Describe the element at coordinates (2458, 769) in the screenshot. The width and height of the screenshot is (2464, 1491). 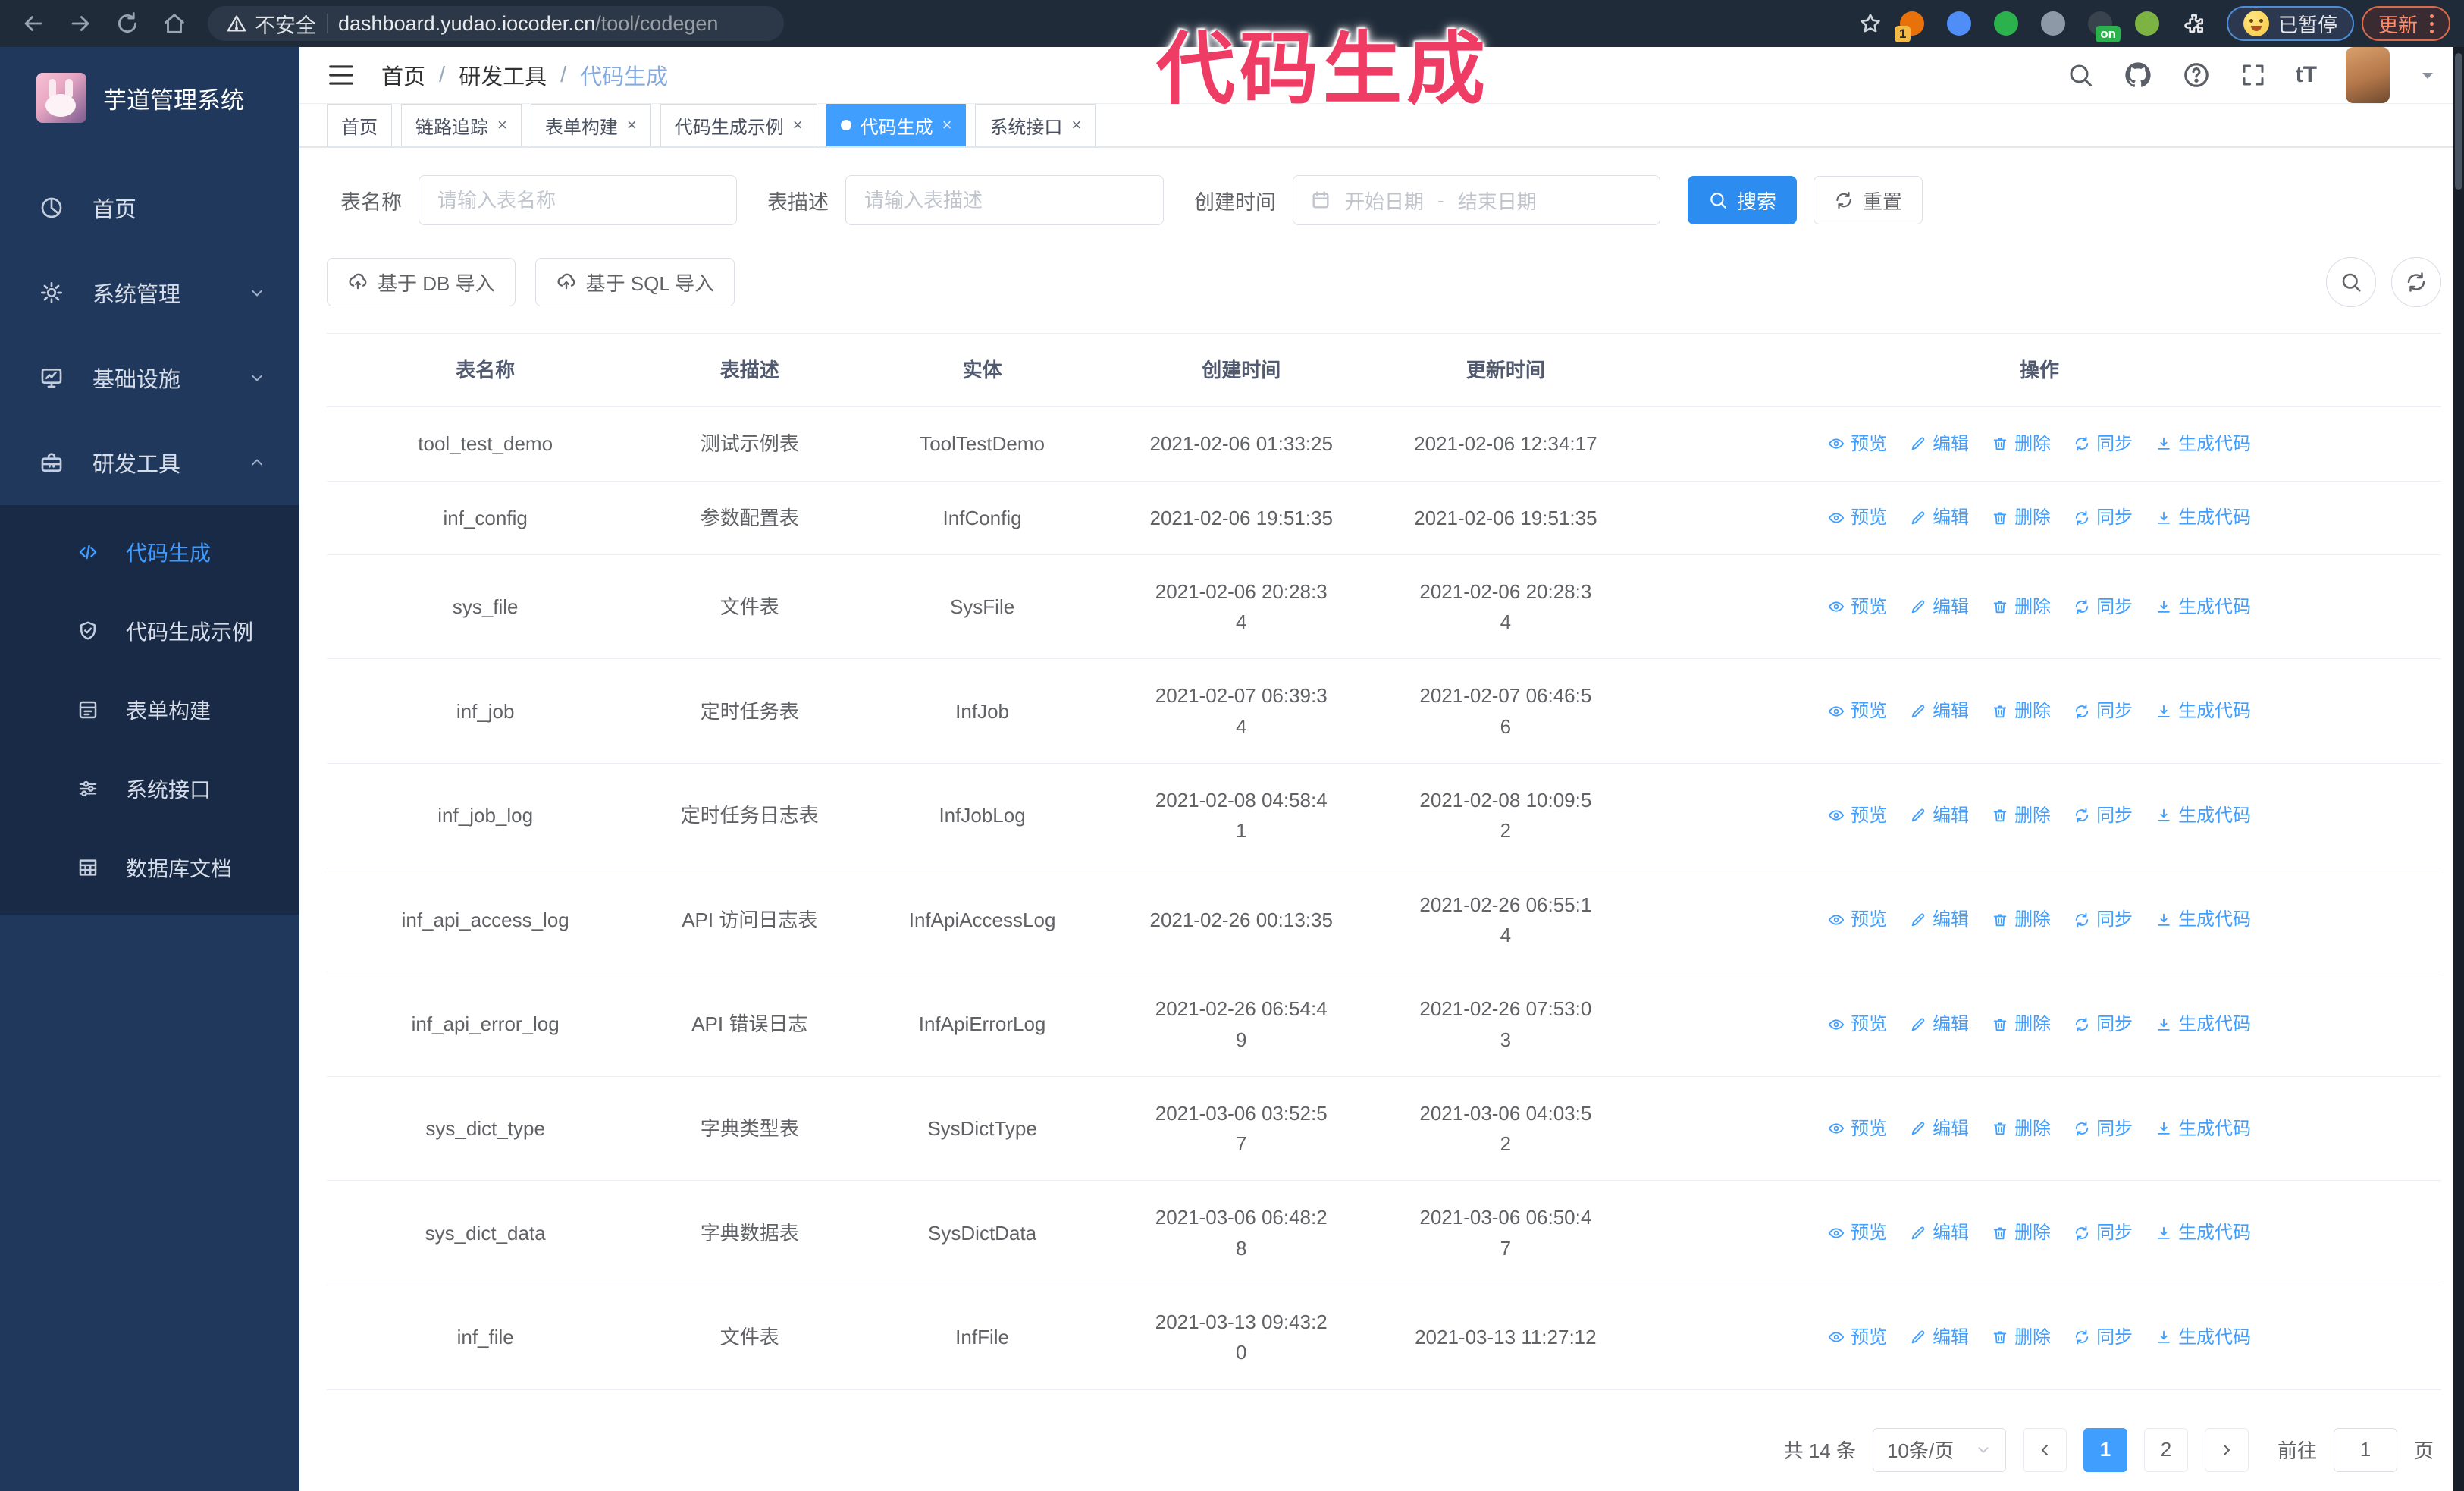
I see `scrollbar` at that location.